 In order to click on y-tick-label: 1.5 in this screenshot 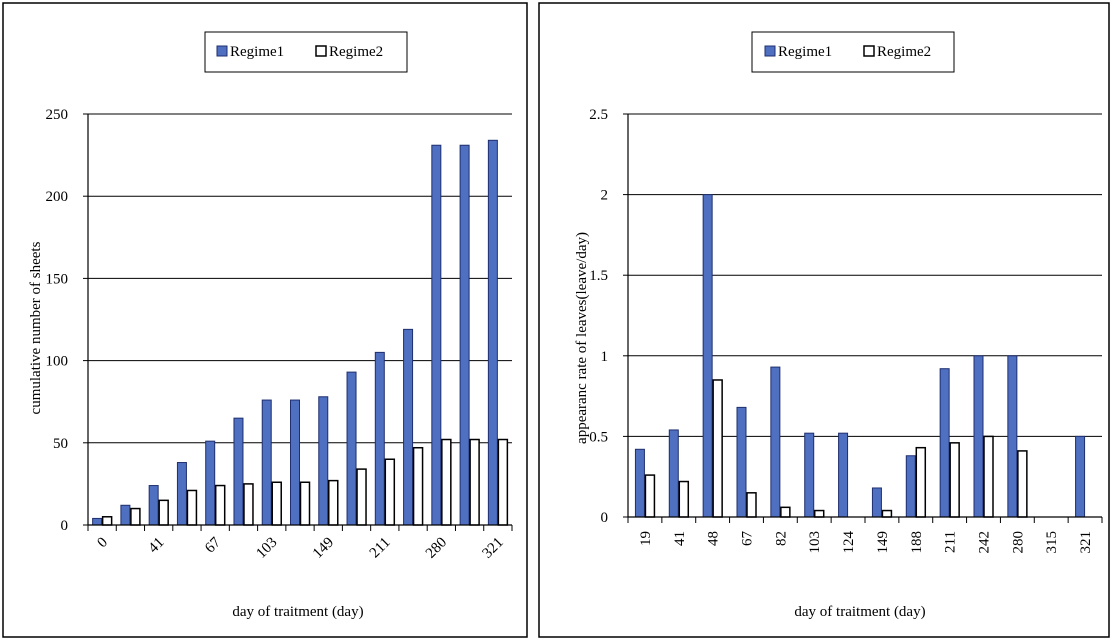, I will do `click(598, 276)`.